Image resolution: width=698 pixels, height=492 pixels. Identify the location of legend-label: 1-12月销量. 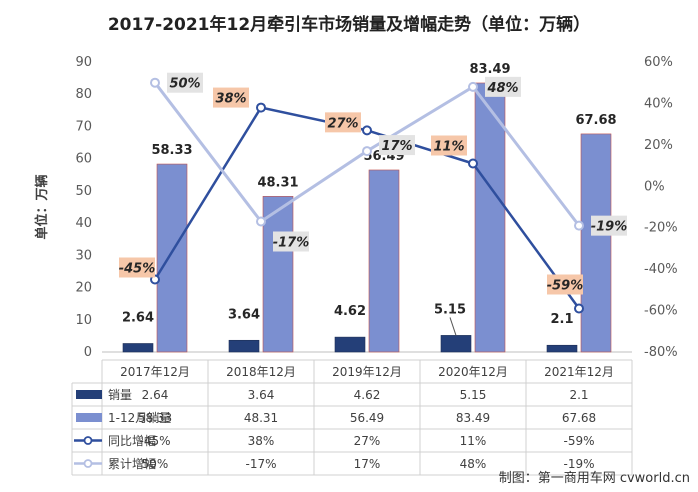
(139, 418).